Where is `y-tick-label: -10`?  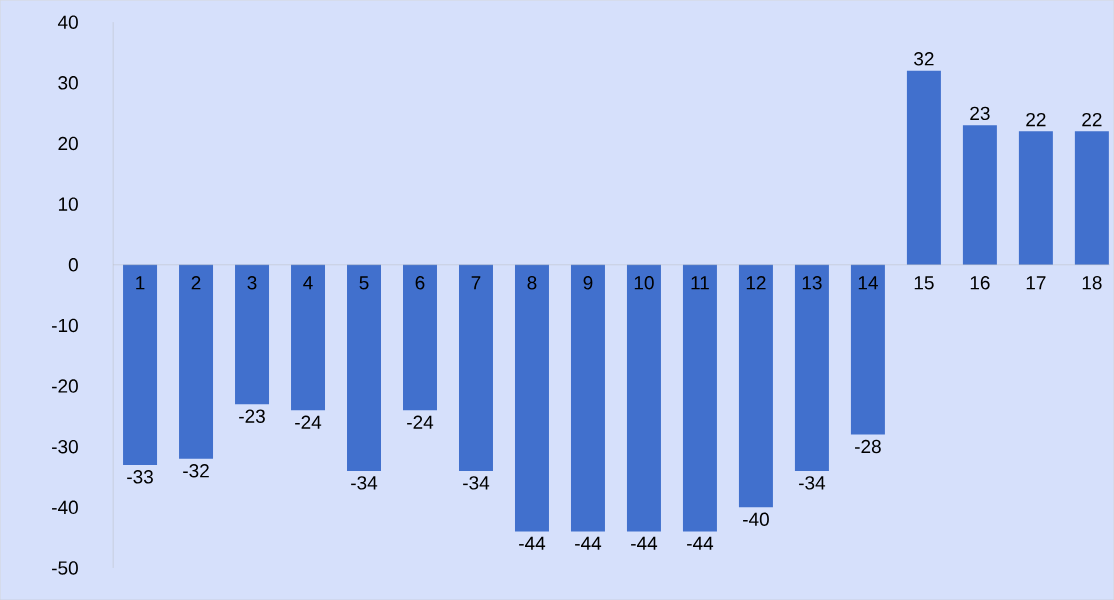 y-tick-label: -10 is located at coordinates (65, 325).